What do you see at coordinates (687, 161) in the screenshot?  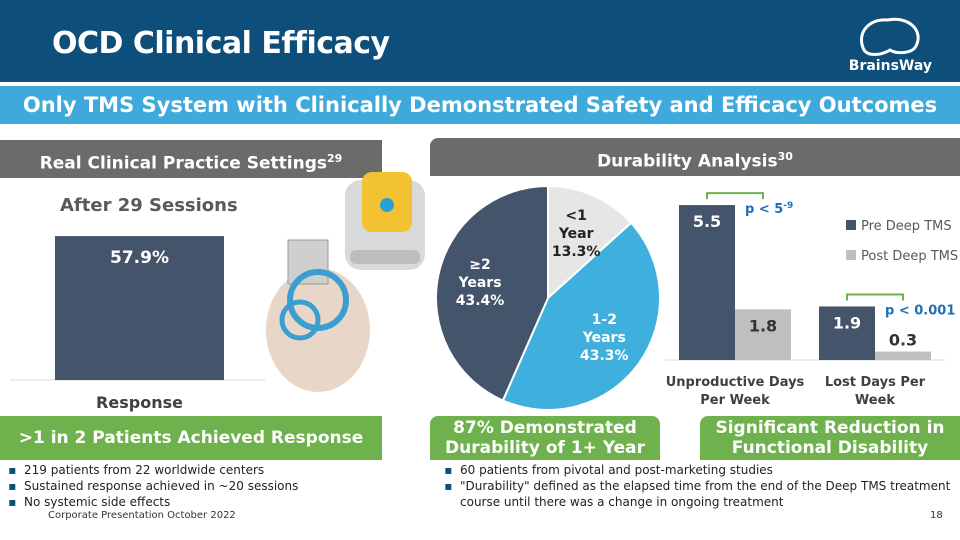 I see `section-title: Durability Analysis` at bounding box center [687, 161].